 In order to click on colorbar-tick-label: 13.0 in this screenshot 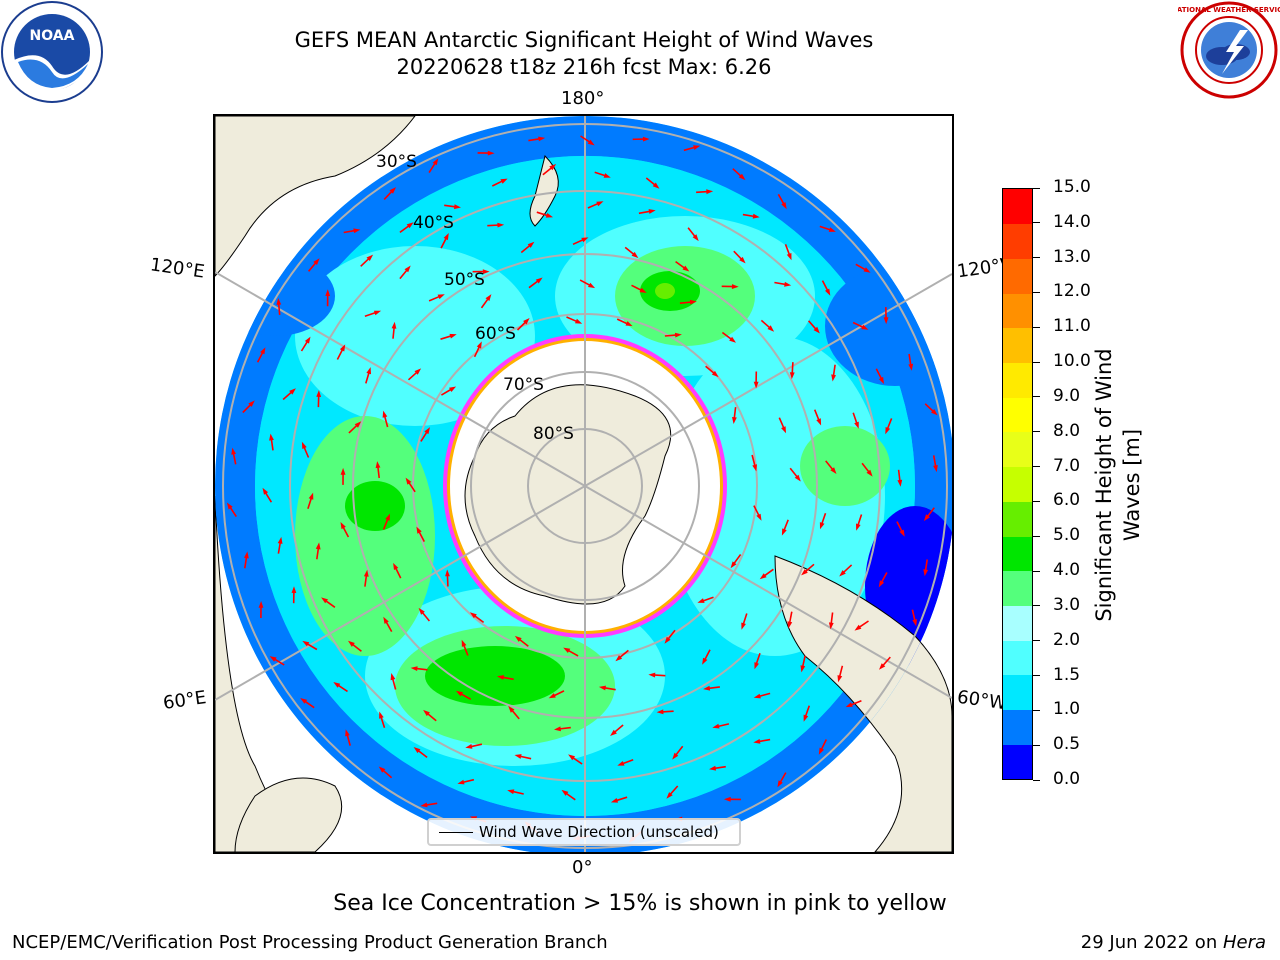, I will do `click(1072, 256)`.